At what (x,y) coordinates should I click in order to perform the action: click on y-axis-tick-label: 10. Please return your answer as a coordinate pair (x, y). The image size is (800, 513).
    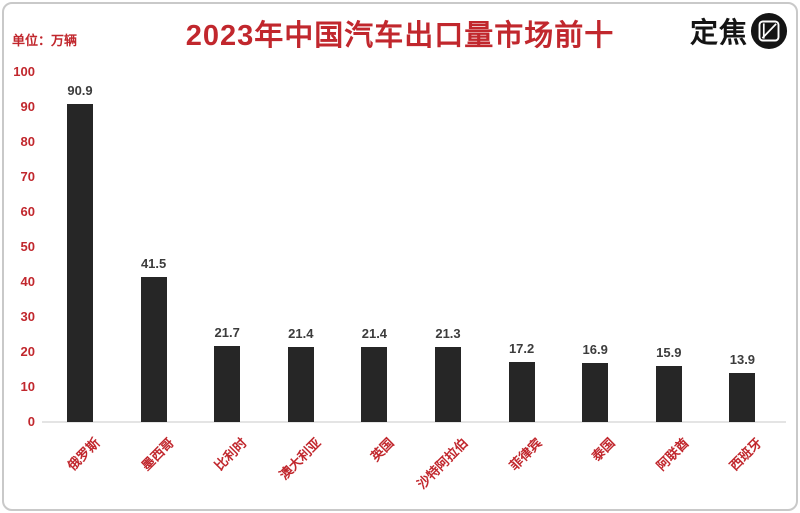
    Looking at the image, I should click on (27, 386).